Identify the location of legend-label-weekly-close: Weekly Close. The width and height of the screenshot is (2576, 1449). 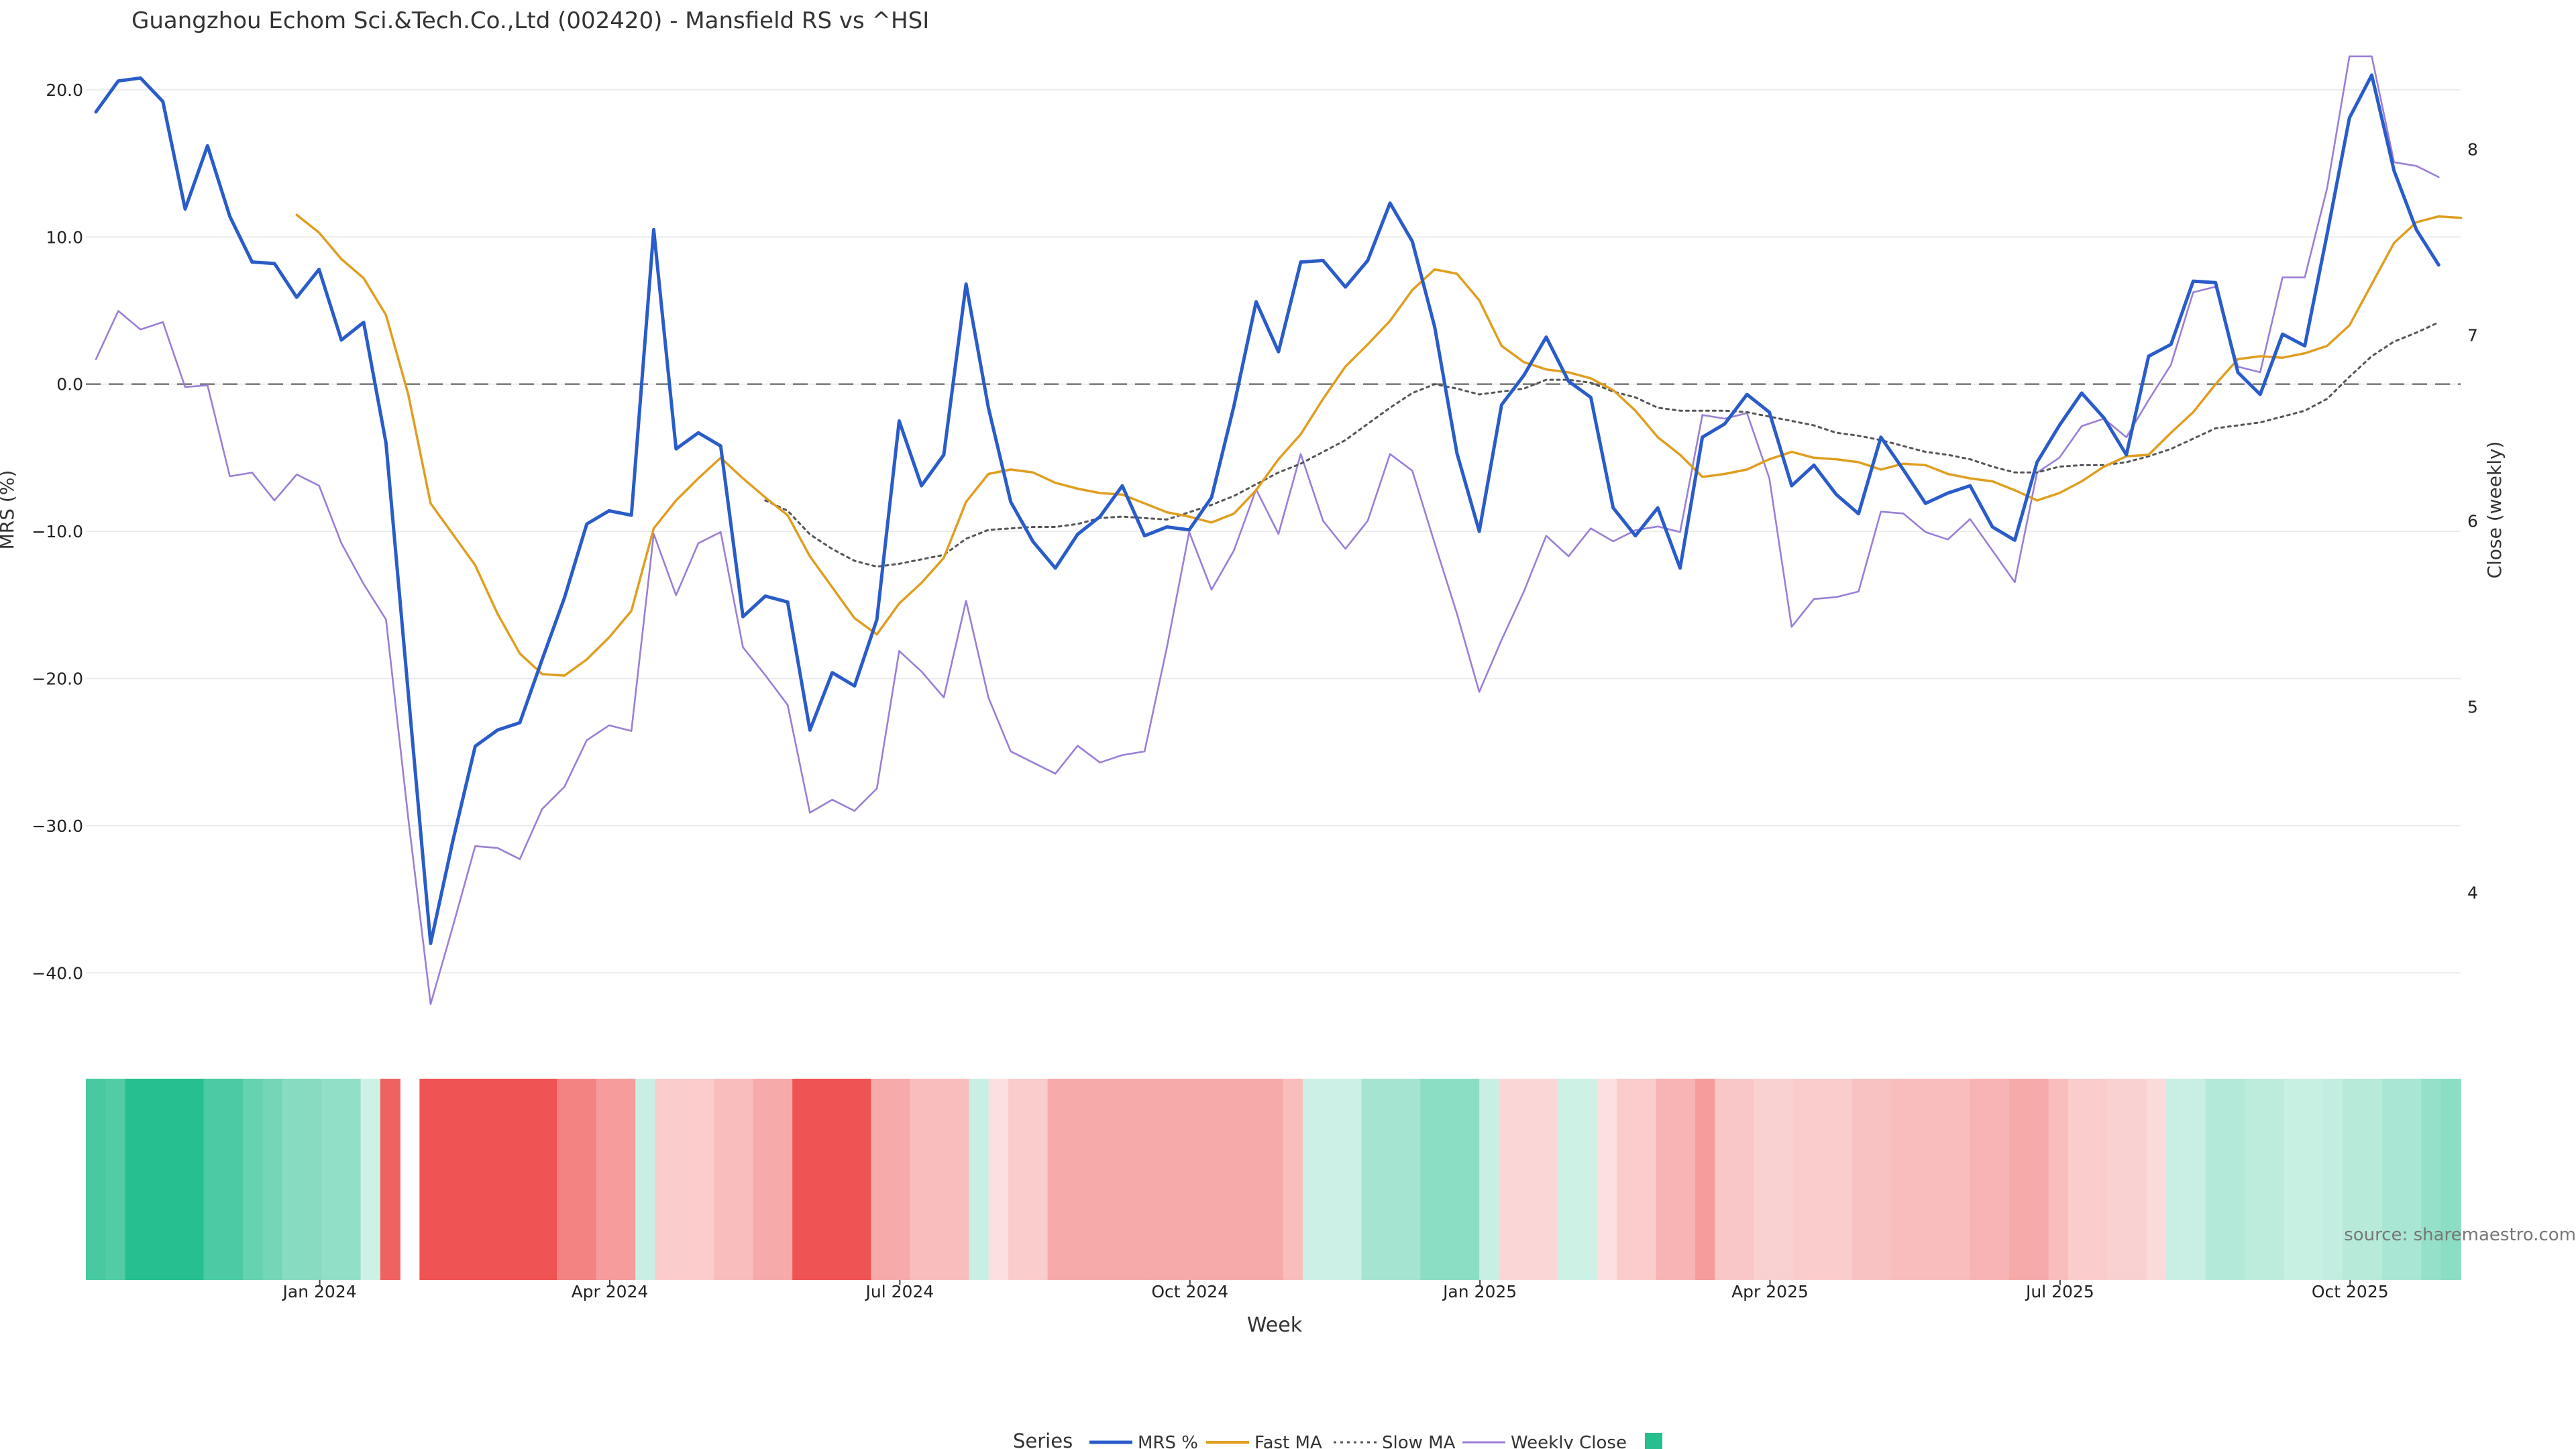
(1569, 1441).